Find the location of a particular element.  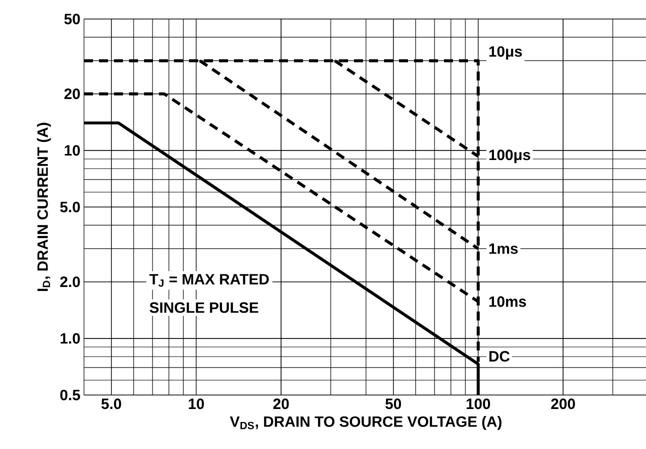

series-label: DC is located at coordinates (499, 356).